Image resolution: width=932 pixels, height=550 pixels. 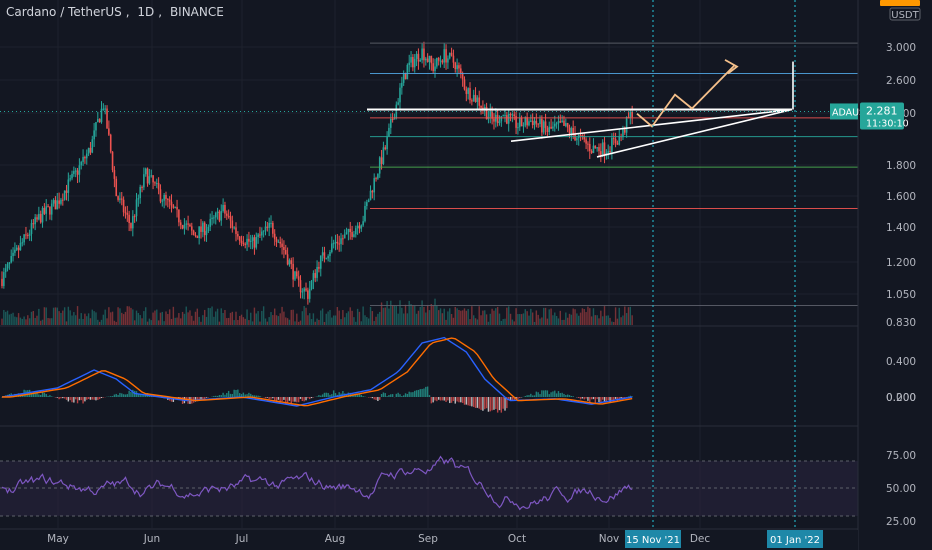 I want to click on currency-label: USDT, so click(x=905, y=15).